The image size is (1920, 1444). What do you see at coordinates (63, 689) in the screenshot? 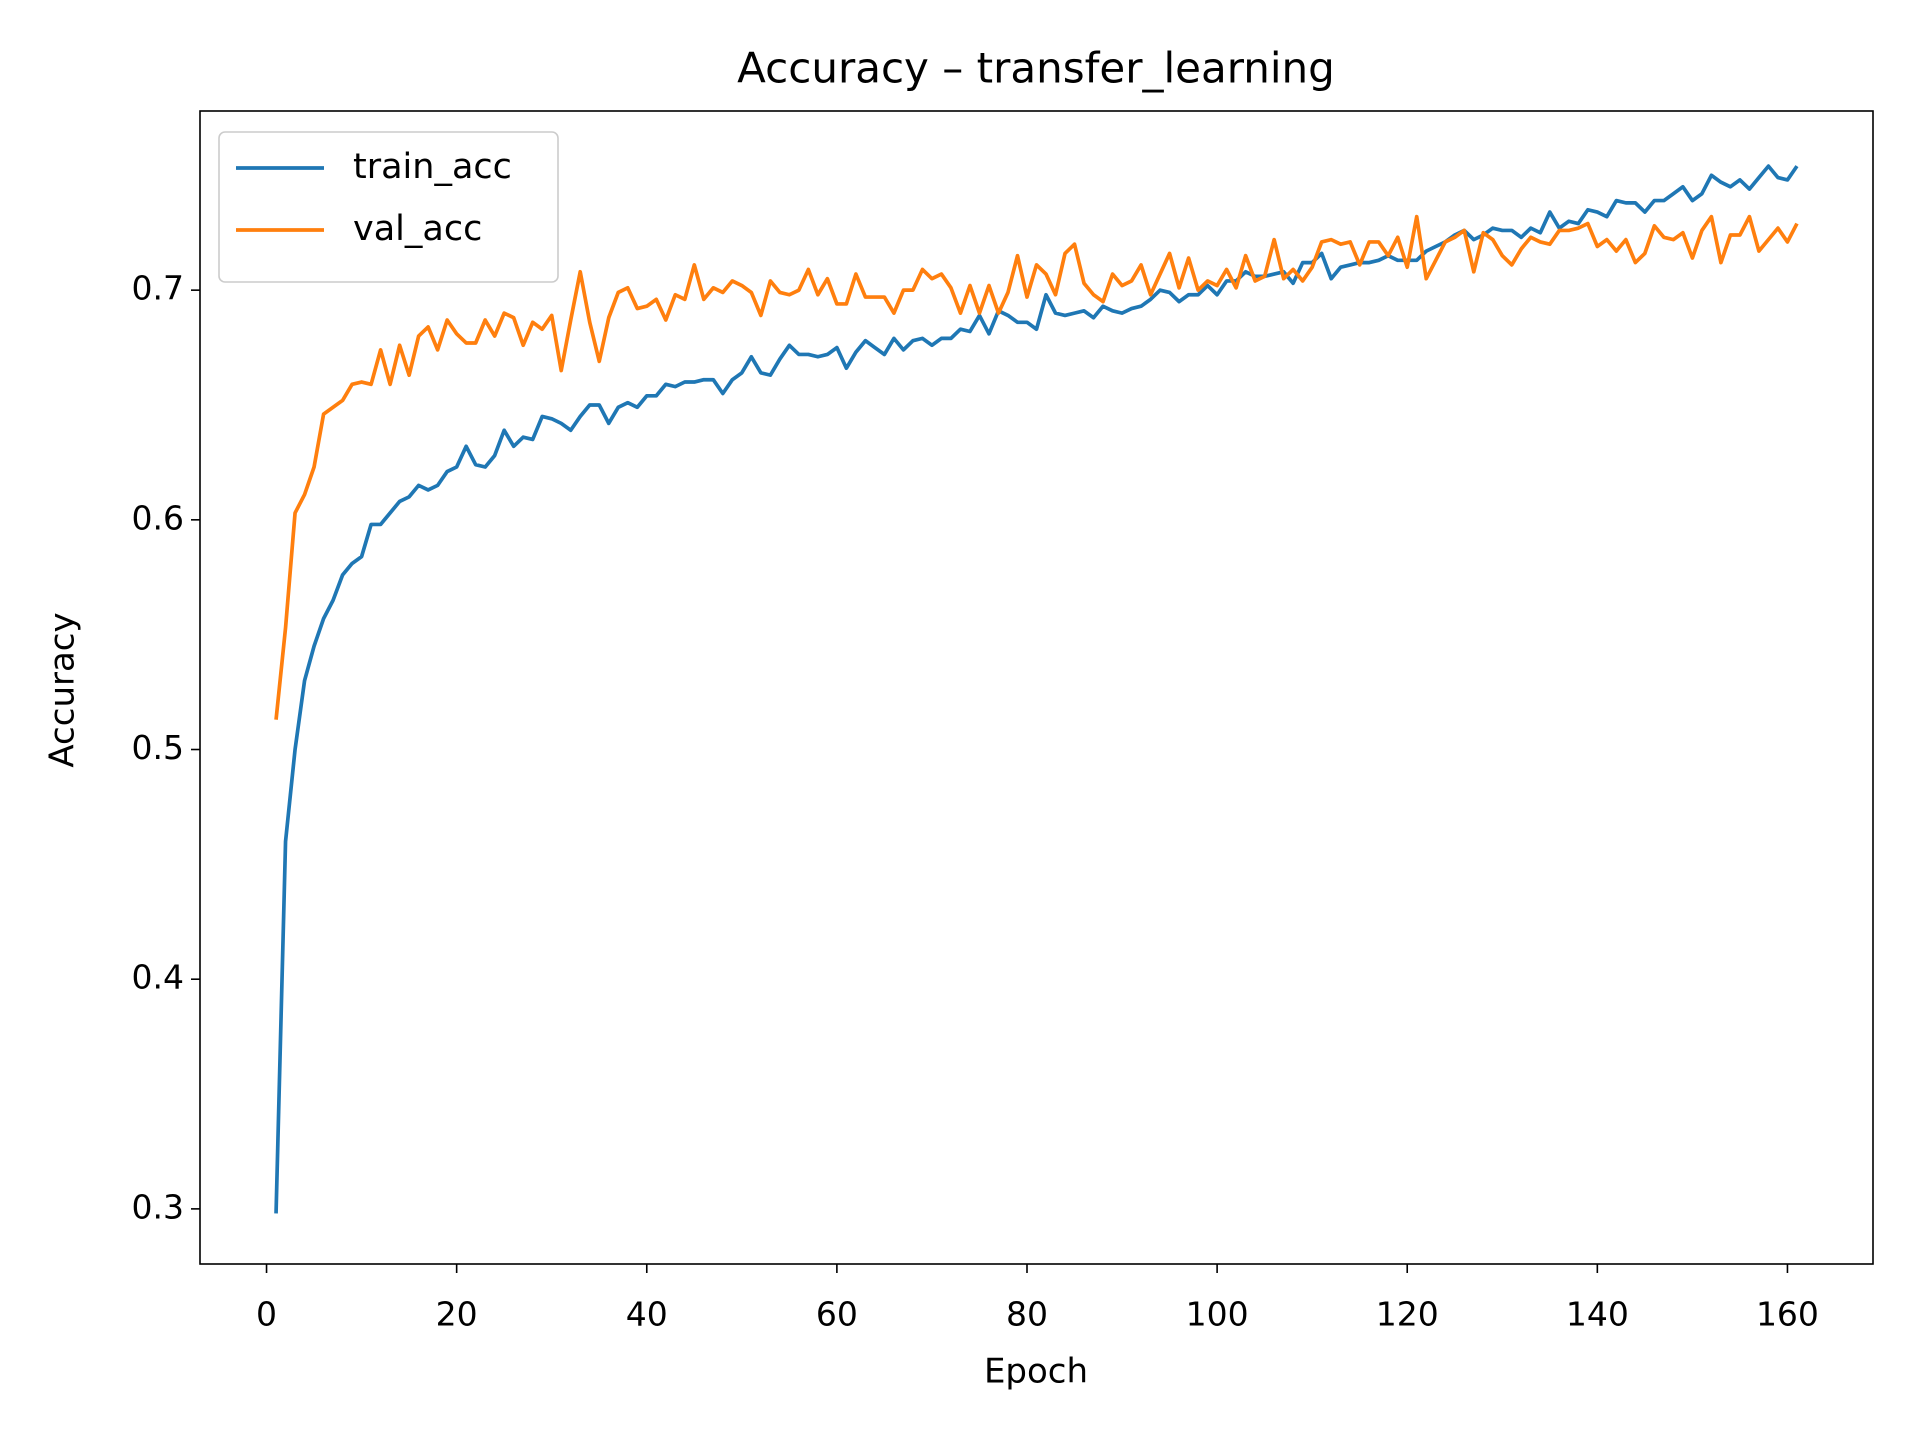
I see `y-axis-label: Accuracy` at bounding box center [63, 689].